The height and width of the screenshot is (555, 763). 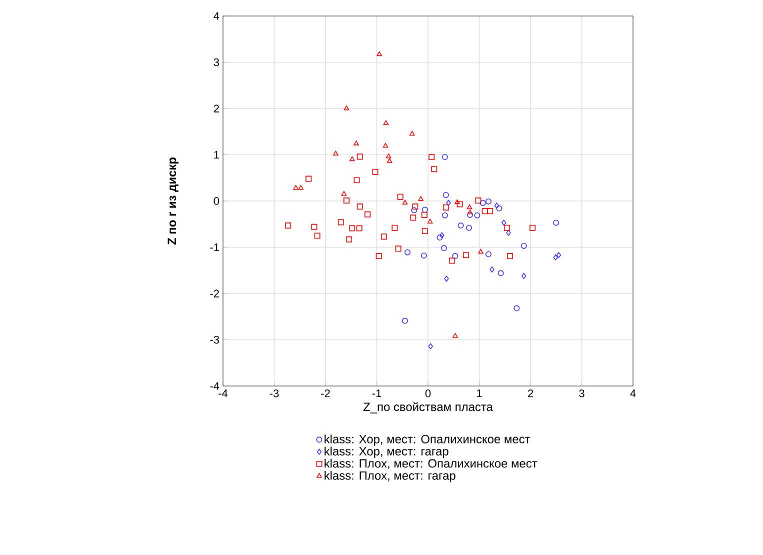 What do you see at coordinates (216, 108) in the screenshot?
I see `y-tick-label: 2` at bounding box center [216, 108].